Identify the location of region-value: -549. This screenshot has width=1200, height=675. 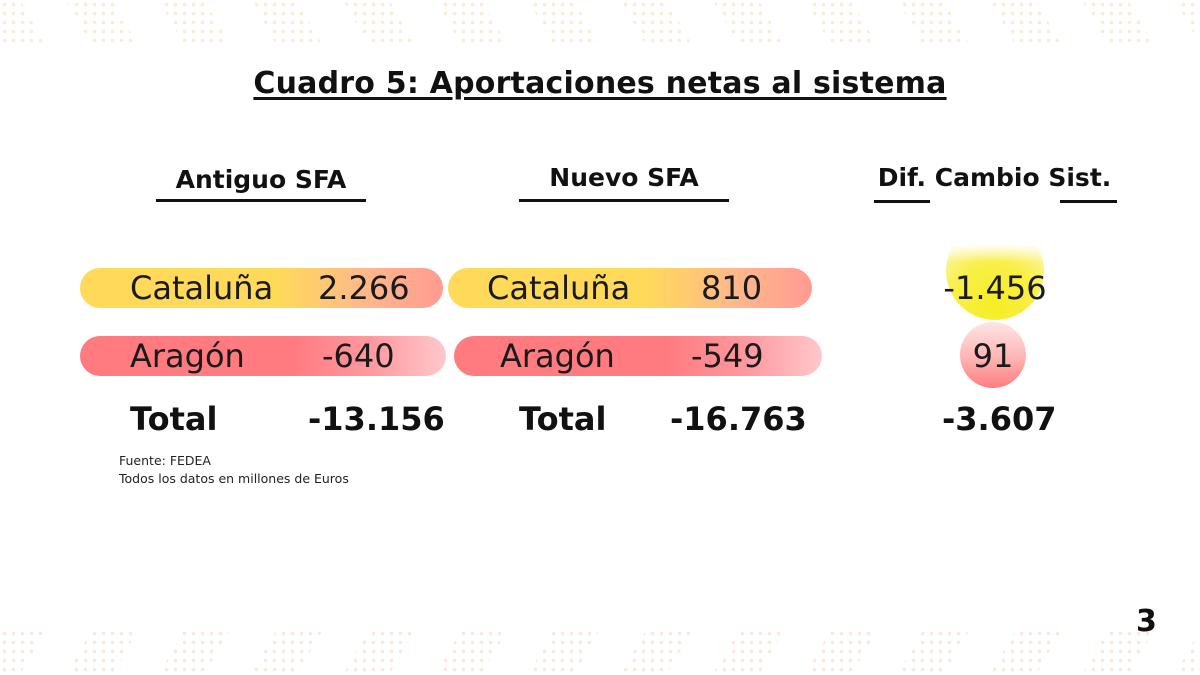
(727, 356).